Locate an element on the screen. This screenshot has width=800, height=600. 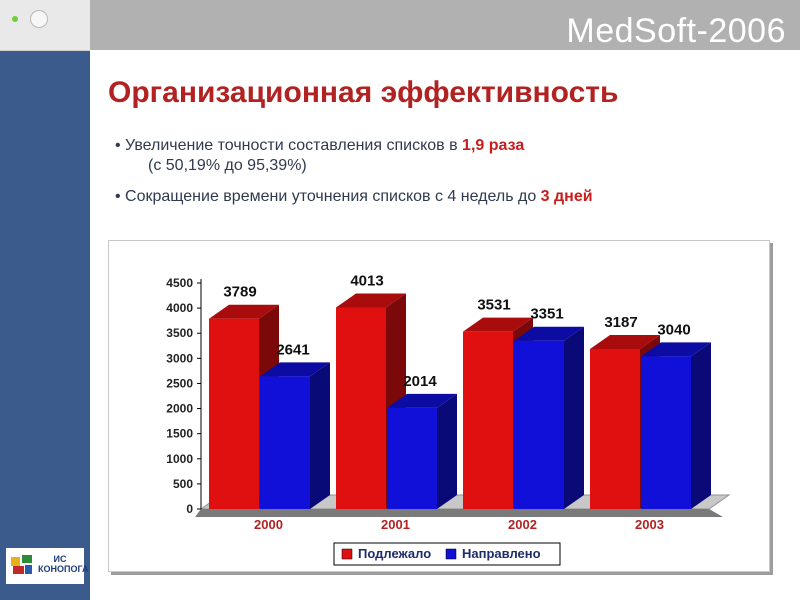
slide-title: Организационная эффективность is located at coordinates (363, 92).